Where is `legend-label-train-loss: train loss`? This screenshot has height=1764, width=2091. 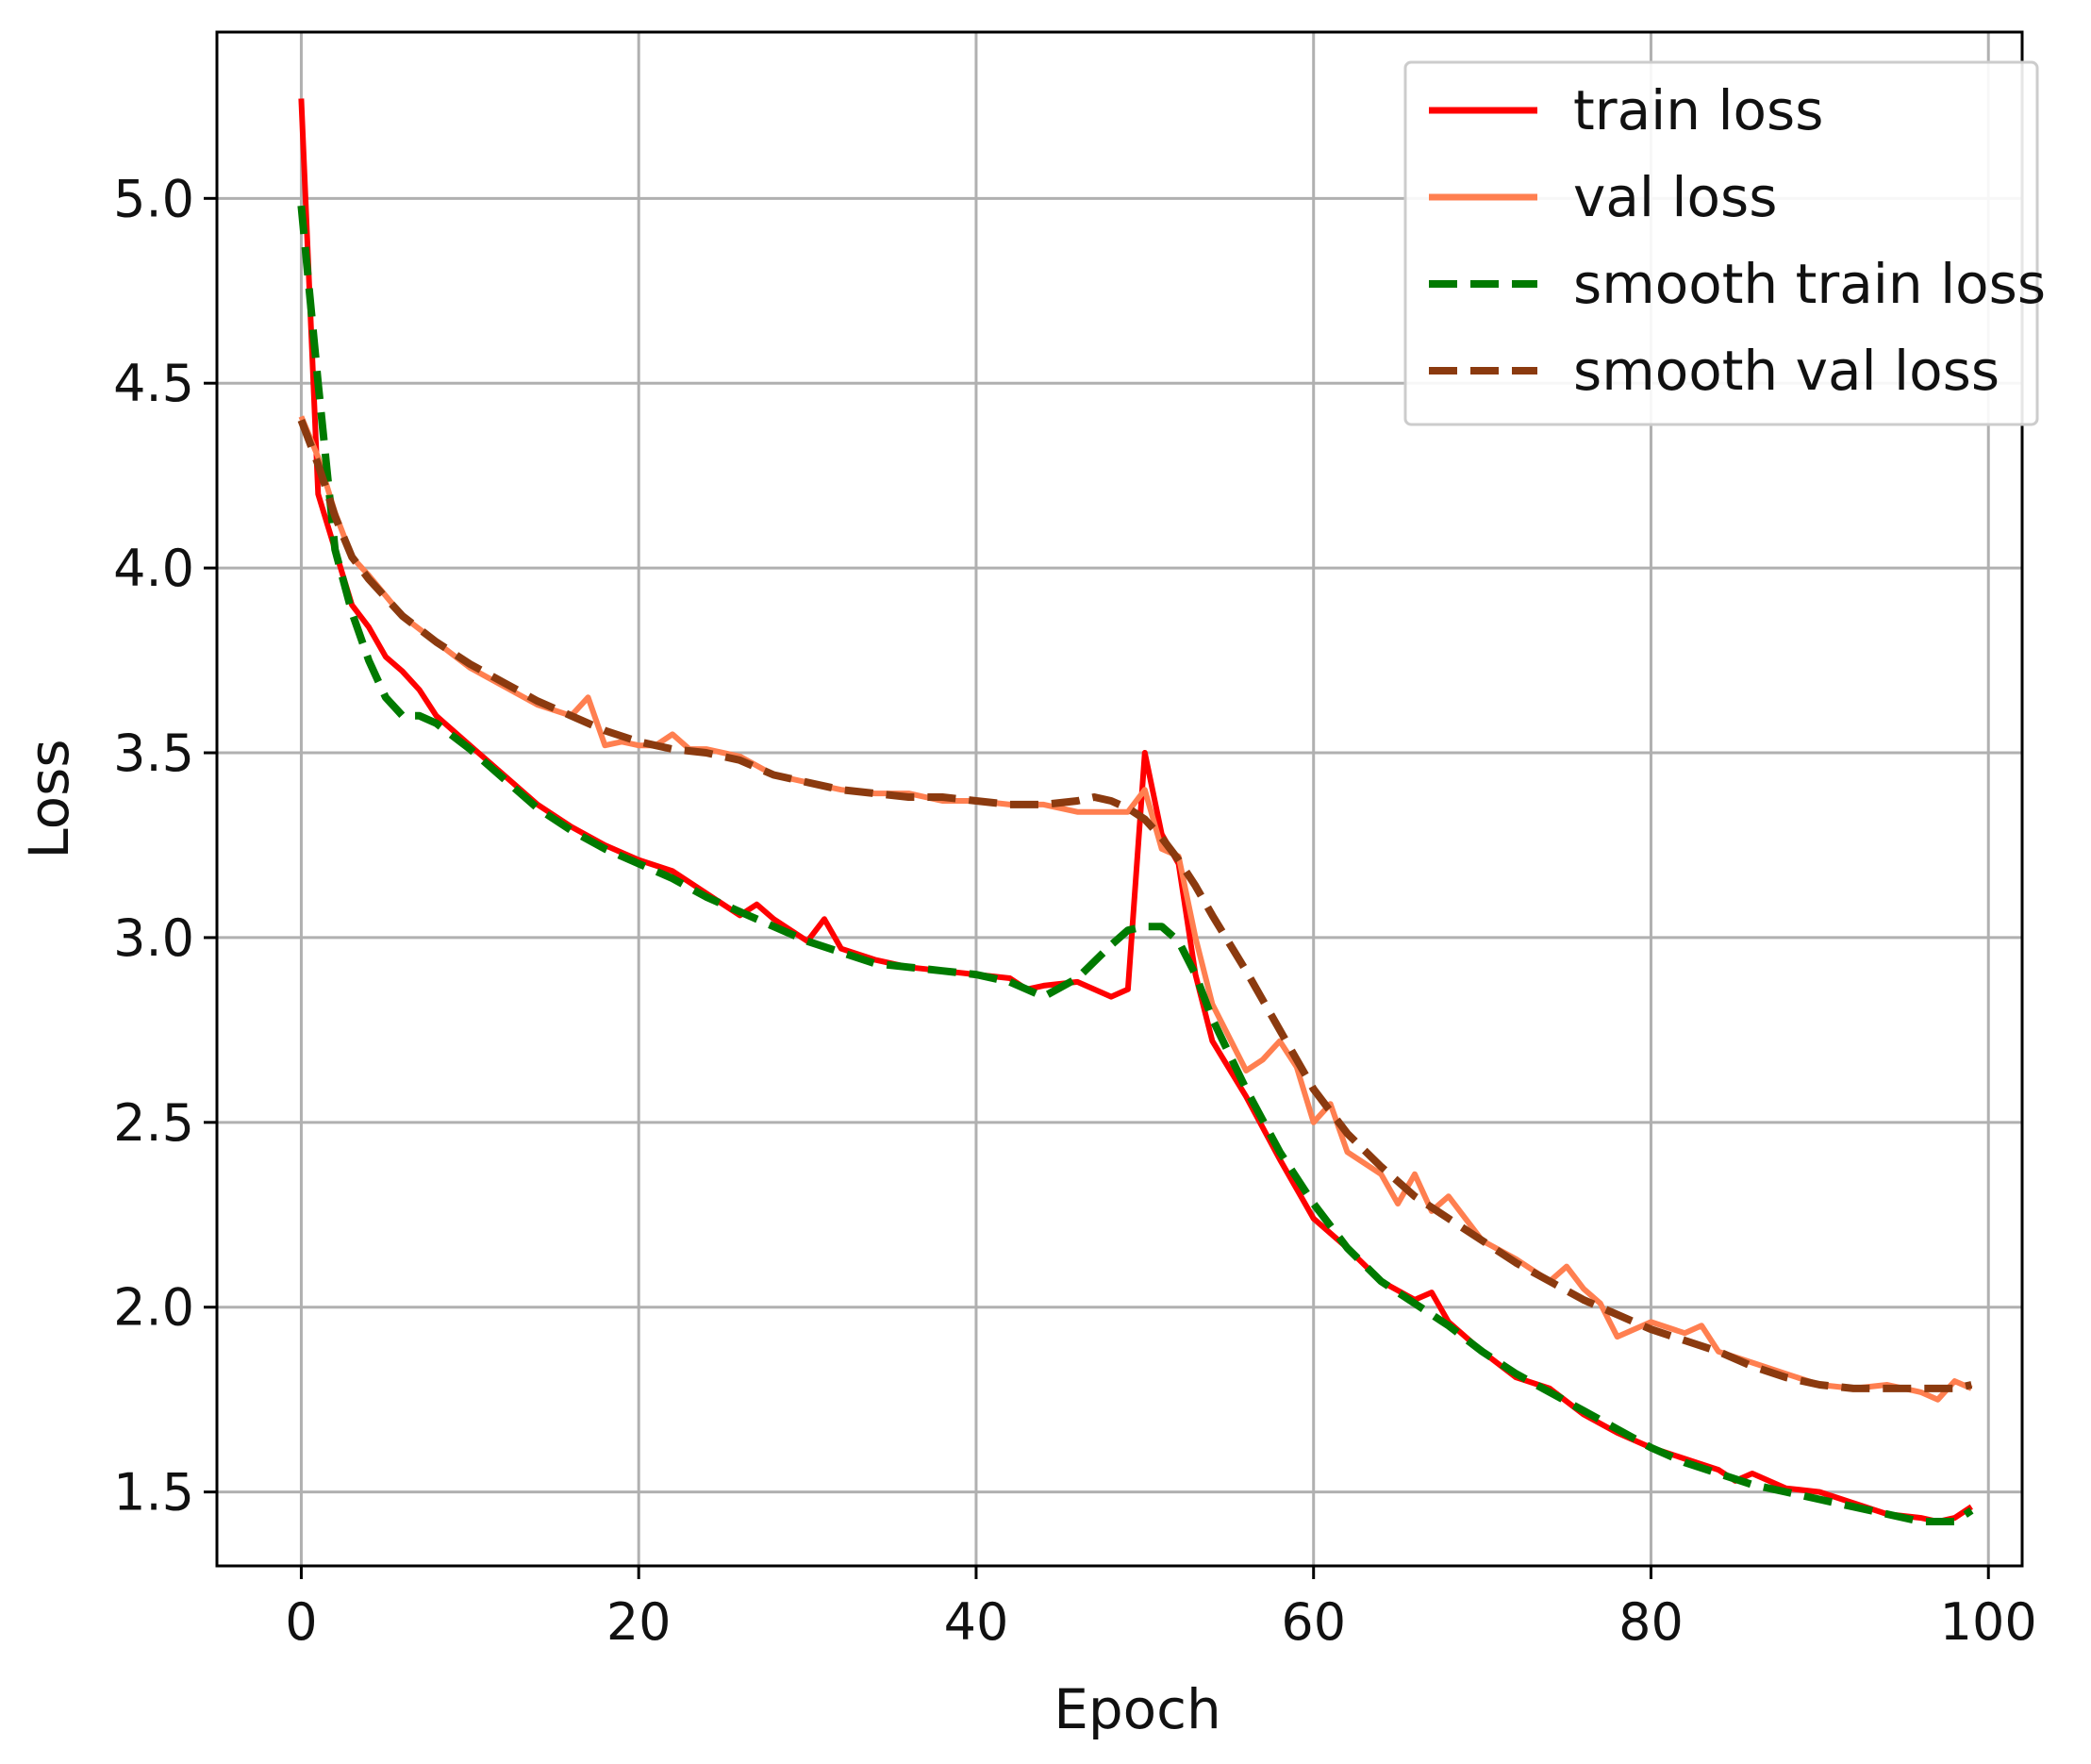 legend-label-train-loss: train loss is located at coordinates (1698, 110).